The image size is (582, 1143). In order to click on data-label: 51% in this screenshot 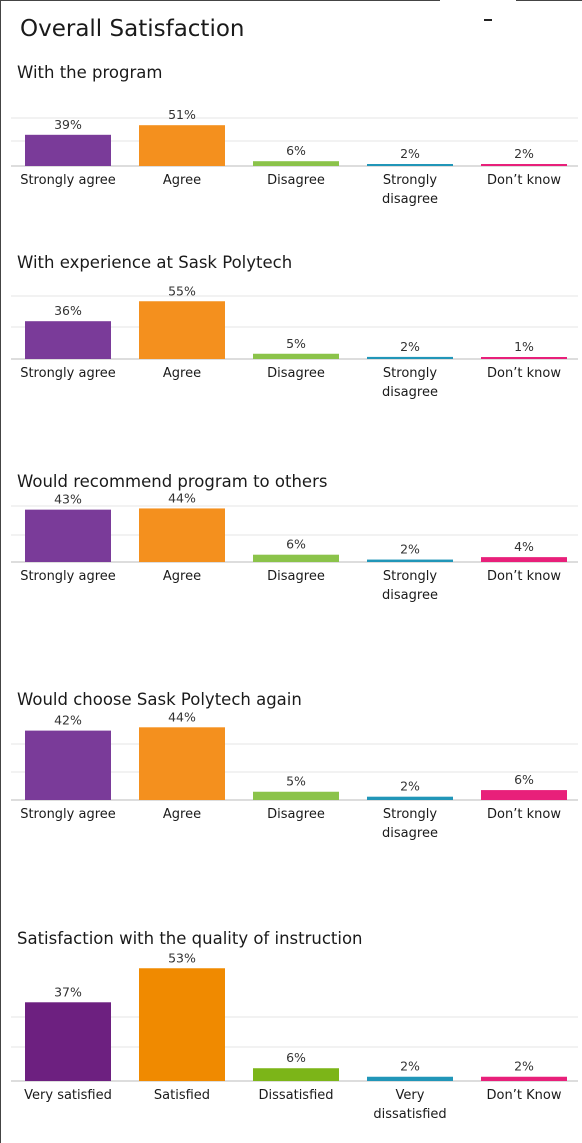, I will do `click(182, 114)`.